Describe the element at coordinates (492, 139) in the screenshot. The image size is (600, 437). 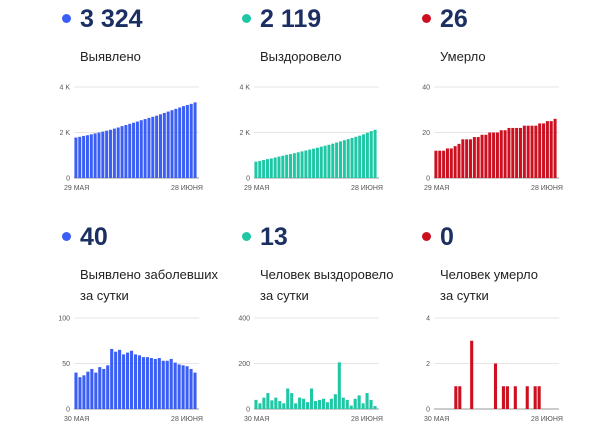
I see `chart-deaths-cumulative: 0 20 40 29 МАЯ 28 ИЮНЯ` at that location.